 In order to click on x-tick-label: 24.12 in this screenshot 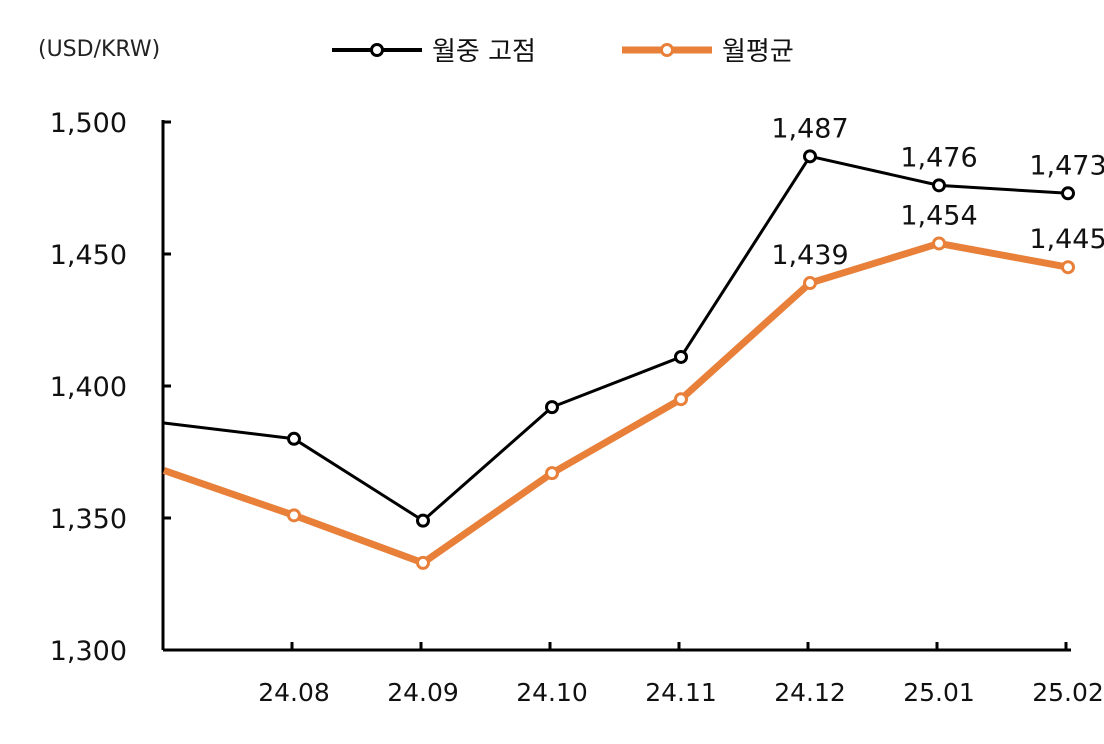, I will do `click(810, 692)`.